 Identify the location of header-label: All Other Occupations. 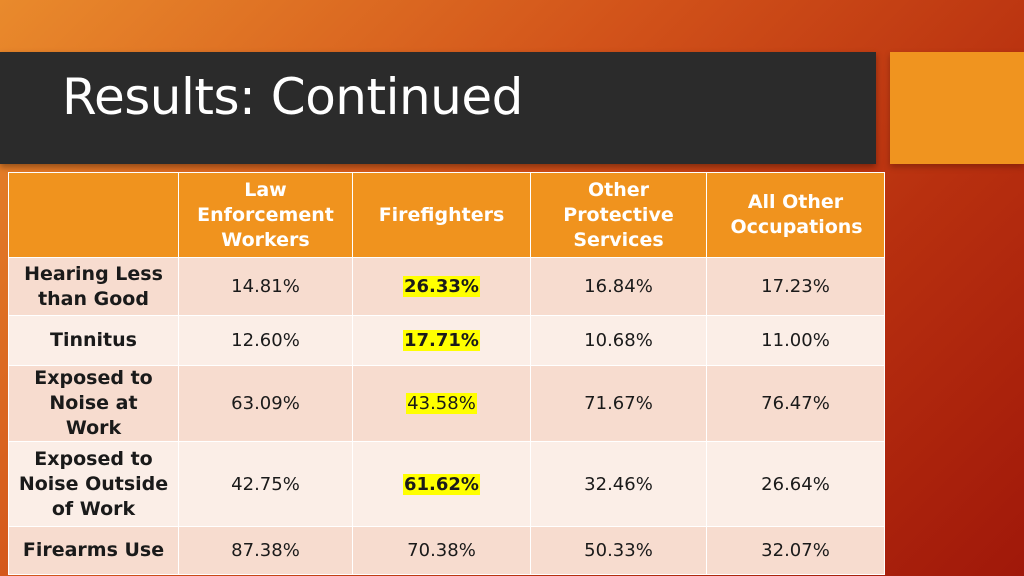
(796, 214).